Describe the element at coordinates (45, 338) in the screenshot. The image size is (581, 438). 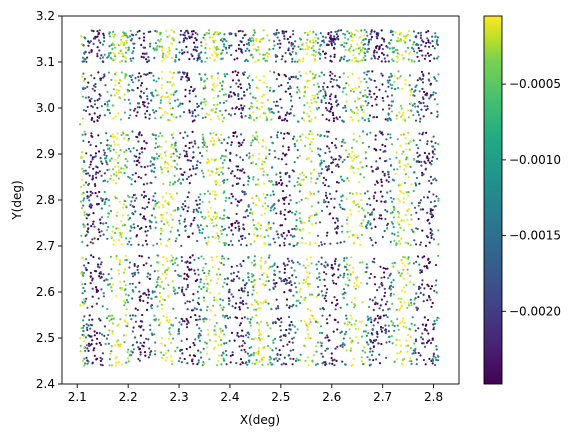
I see `y-tick-label: 2.5` at that location.